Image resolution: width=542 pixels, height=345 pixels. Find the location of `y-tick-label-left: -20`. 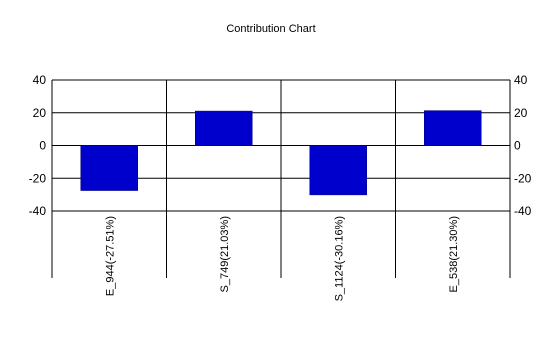

y-tick-label-left: -20 is located at coordinates (38, 178).